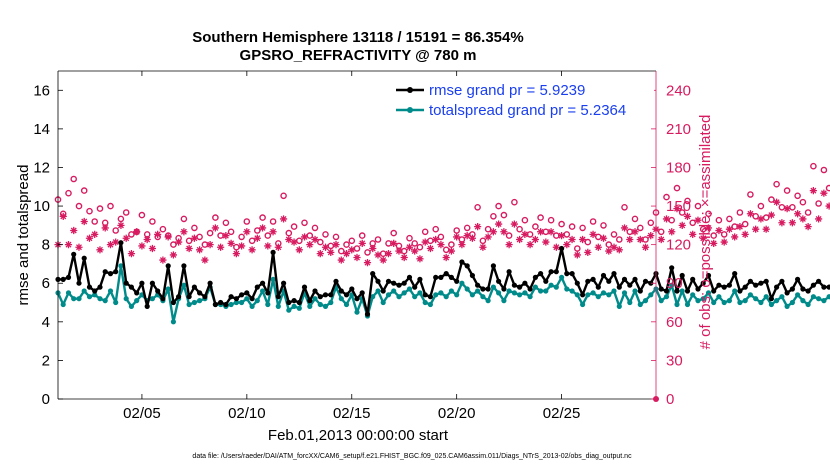  What do you see at coordinates (674, 283) in the screenshot?
I see `y2-tick-label: 90` at bounding box center [674, 283].